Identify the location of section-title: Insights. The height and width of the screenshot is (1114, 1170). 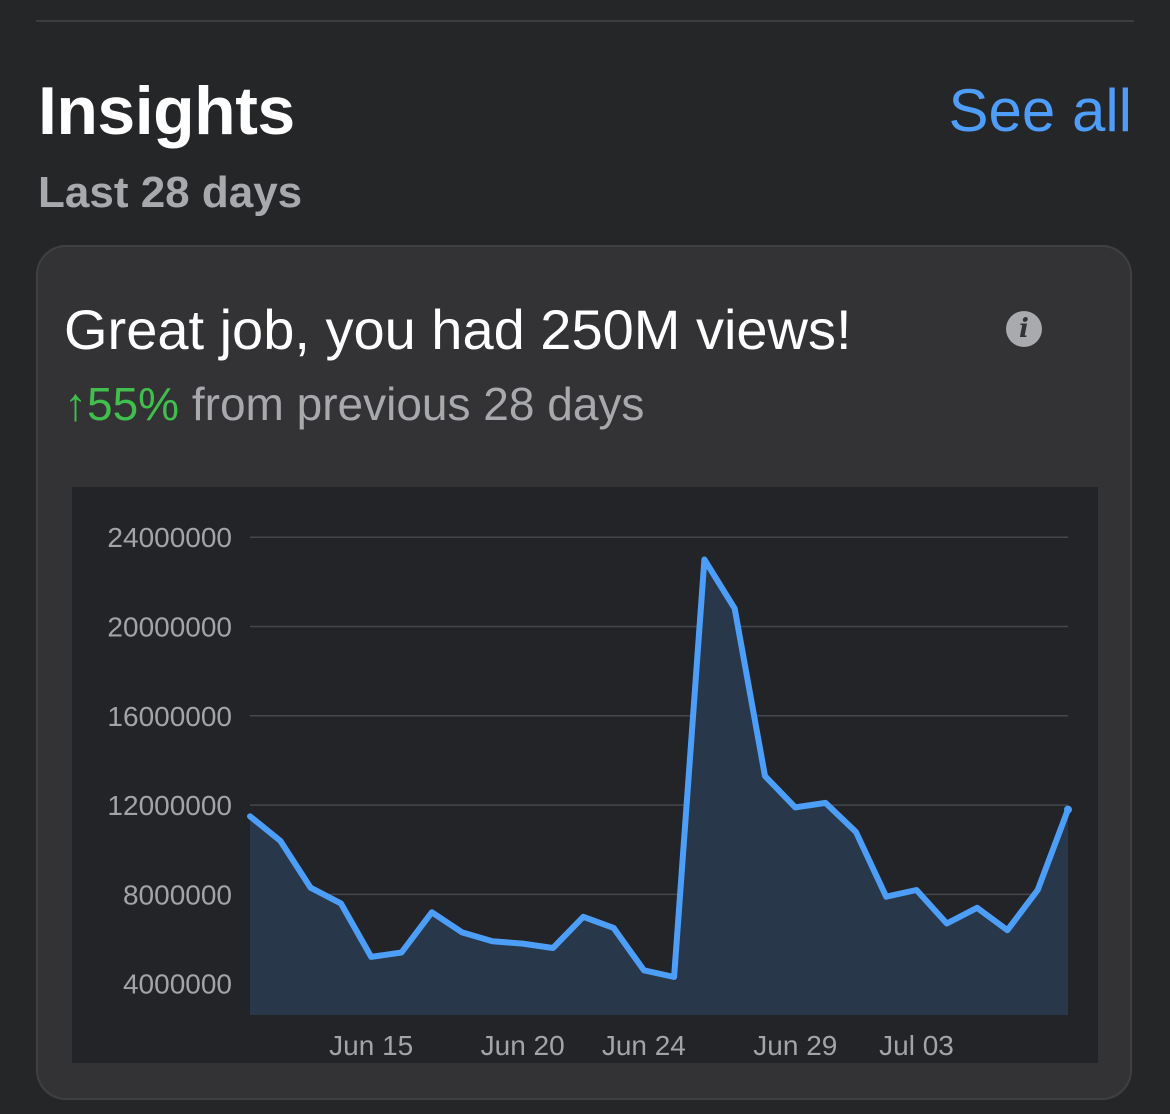
(166, 111).